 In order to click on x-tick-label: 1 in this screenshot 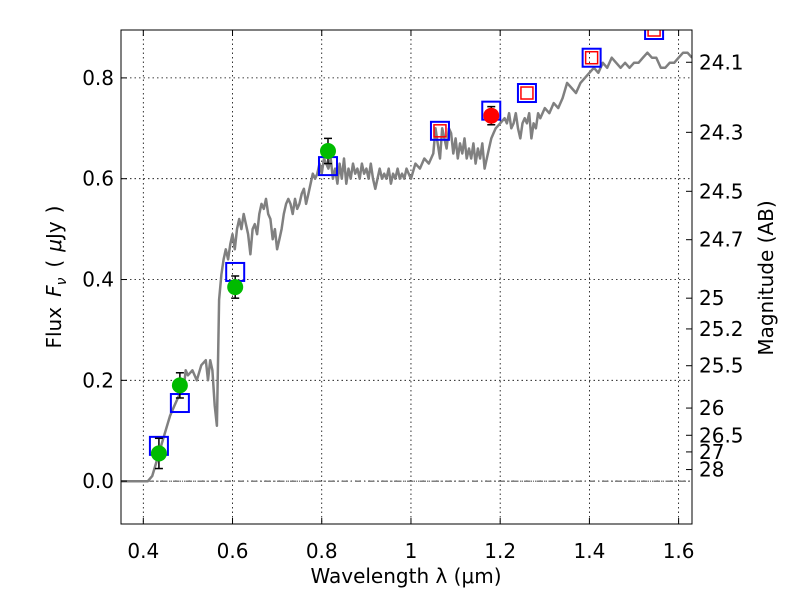, I will do `click(411, 551)`.